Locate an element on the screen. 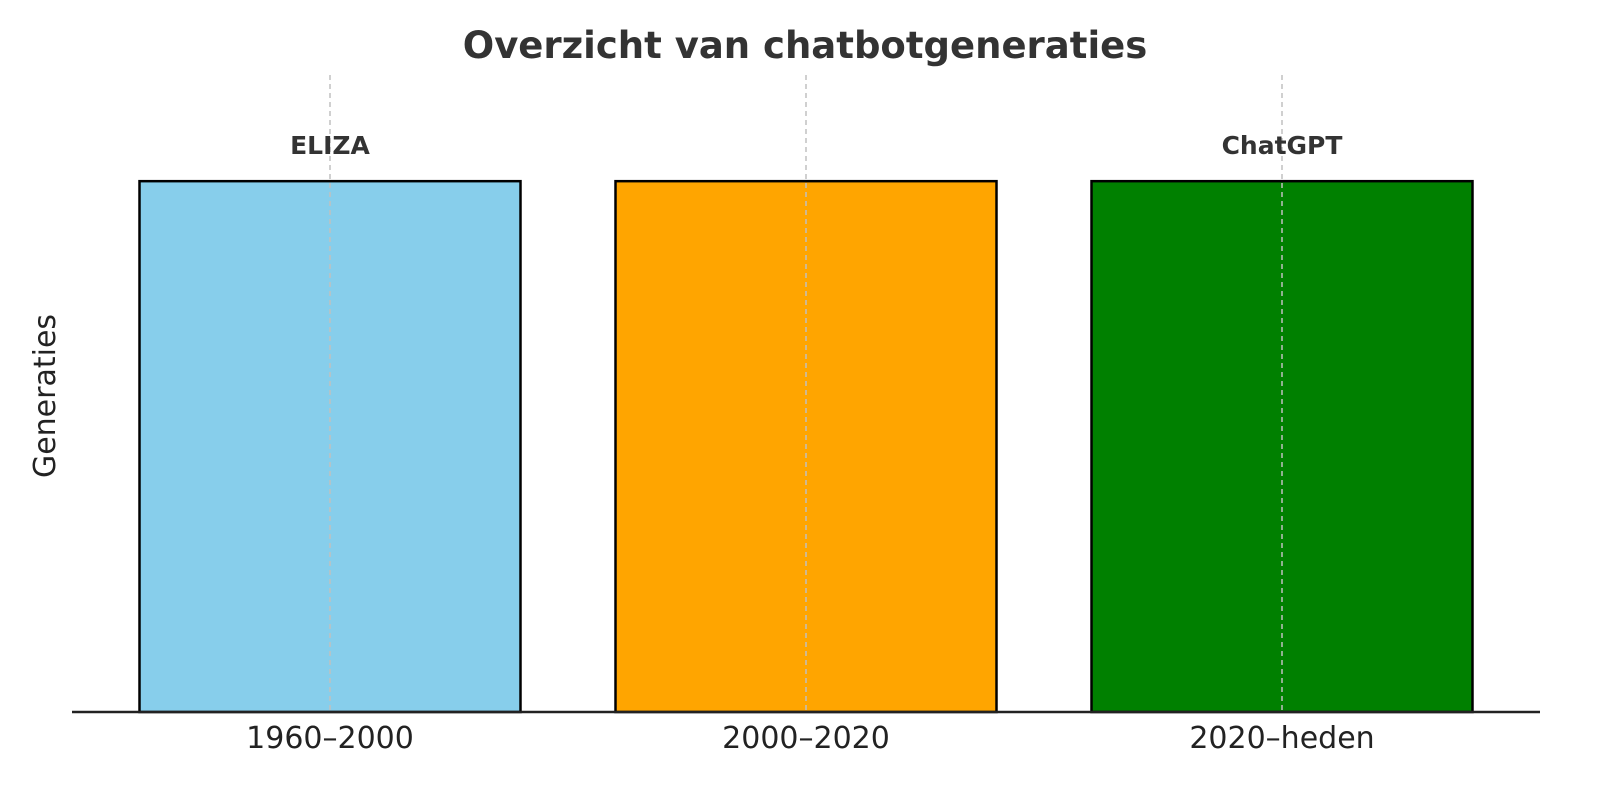 Image resolution: width=1600 pixels, height=805 pixels. x-tick-label-1: 1960–2000 is located at coordinates (330, 738).